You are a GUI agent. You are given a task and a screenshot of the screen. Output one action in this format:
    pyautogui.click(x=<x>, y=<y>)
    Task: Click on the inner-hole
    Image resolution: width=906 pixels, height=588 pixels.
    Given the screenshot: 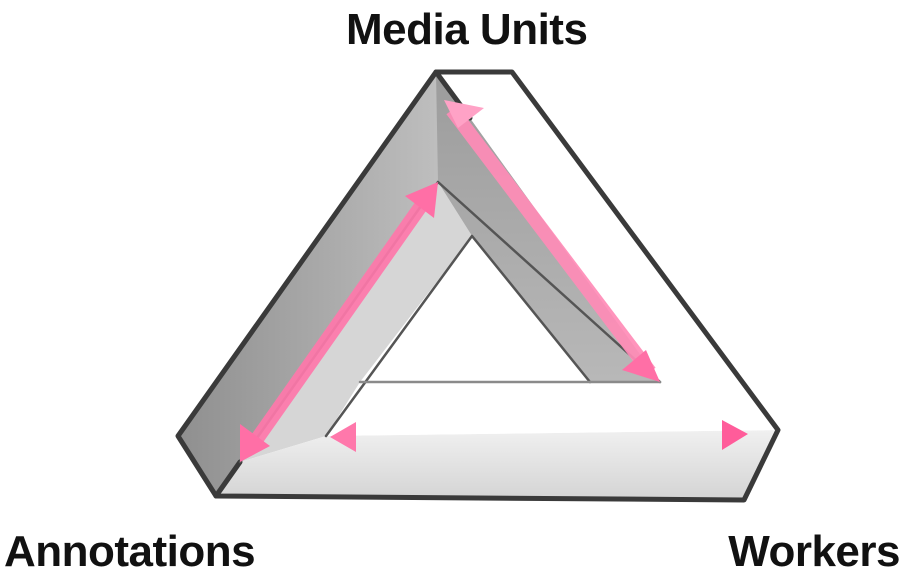 What is the action you would take?
    pyautogui.click(x=475, y=309)
    